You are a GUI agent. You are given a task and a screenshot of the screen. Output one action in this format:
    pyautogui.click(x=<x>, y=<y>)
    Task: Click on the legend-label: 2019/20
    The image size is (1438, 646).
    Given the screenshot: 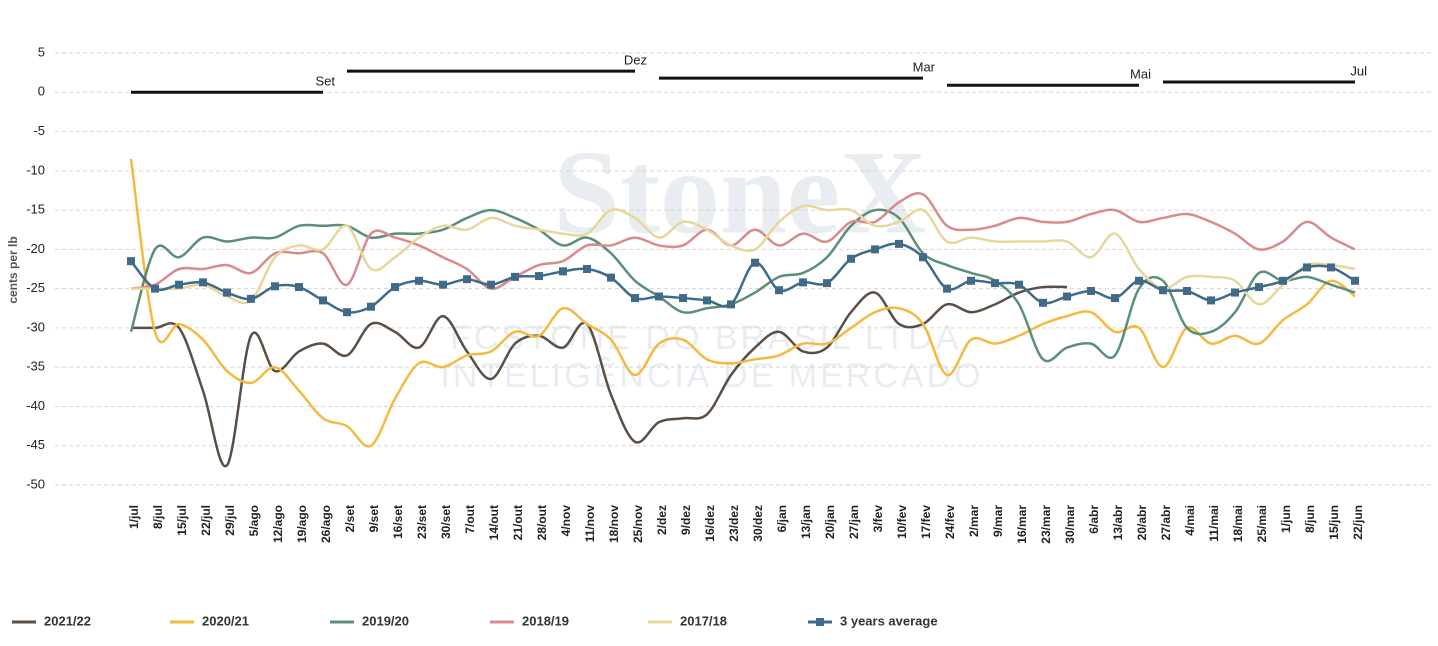 What is the action you would take?
    pyautogui.click(x=385, y=620)
    